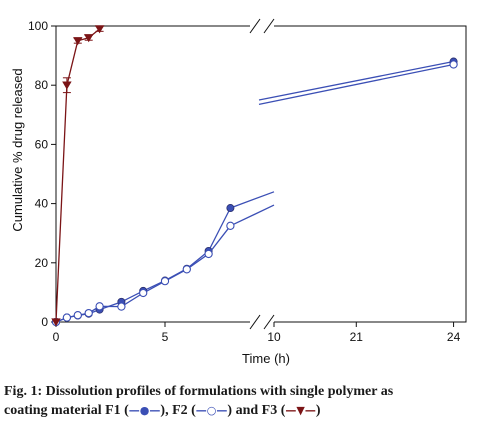  I want to click on x-tick-label: 10, so click(274, 337).